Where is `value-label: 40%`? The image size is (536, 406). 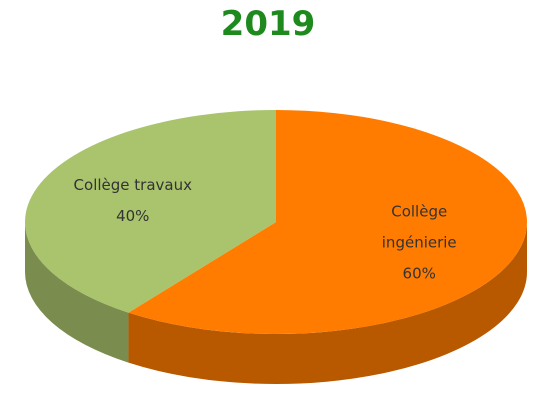 value-label: 40% is located at coordinates (133, 216).